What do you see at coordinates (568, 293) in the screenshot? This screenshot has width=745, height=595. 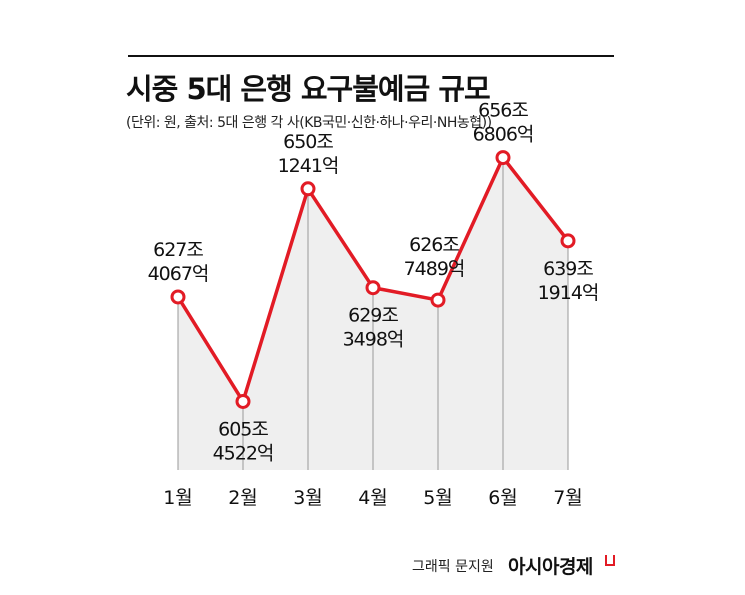 I see `value-label-eok-7: 1914억` at bounding box center [568, 293].